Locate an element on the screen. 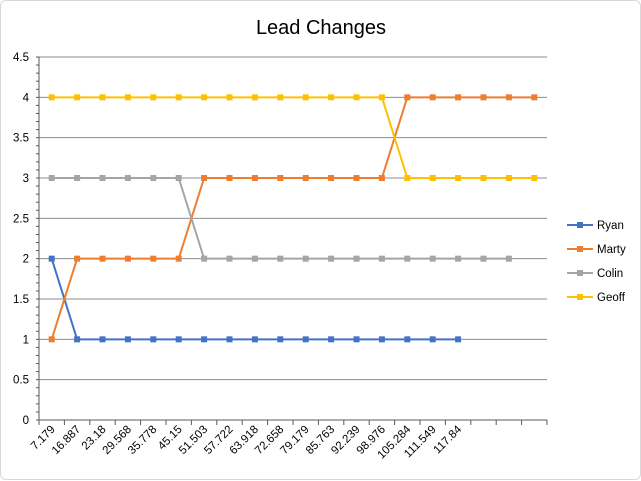 The width and height of the screenshot is (641, 481). y-tick-label: 2.5 is located at coordinates (21, 219).